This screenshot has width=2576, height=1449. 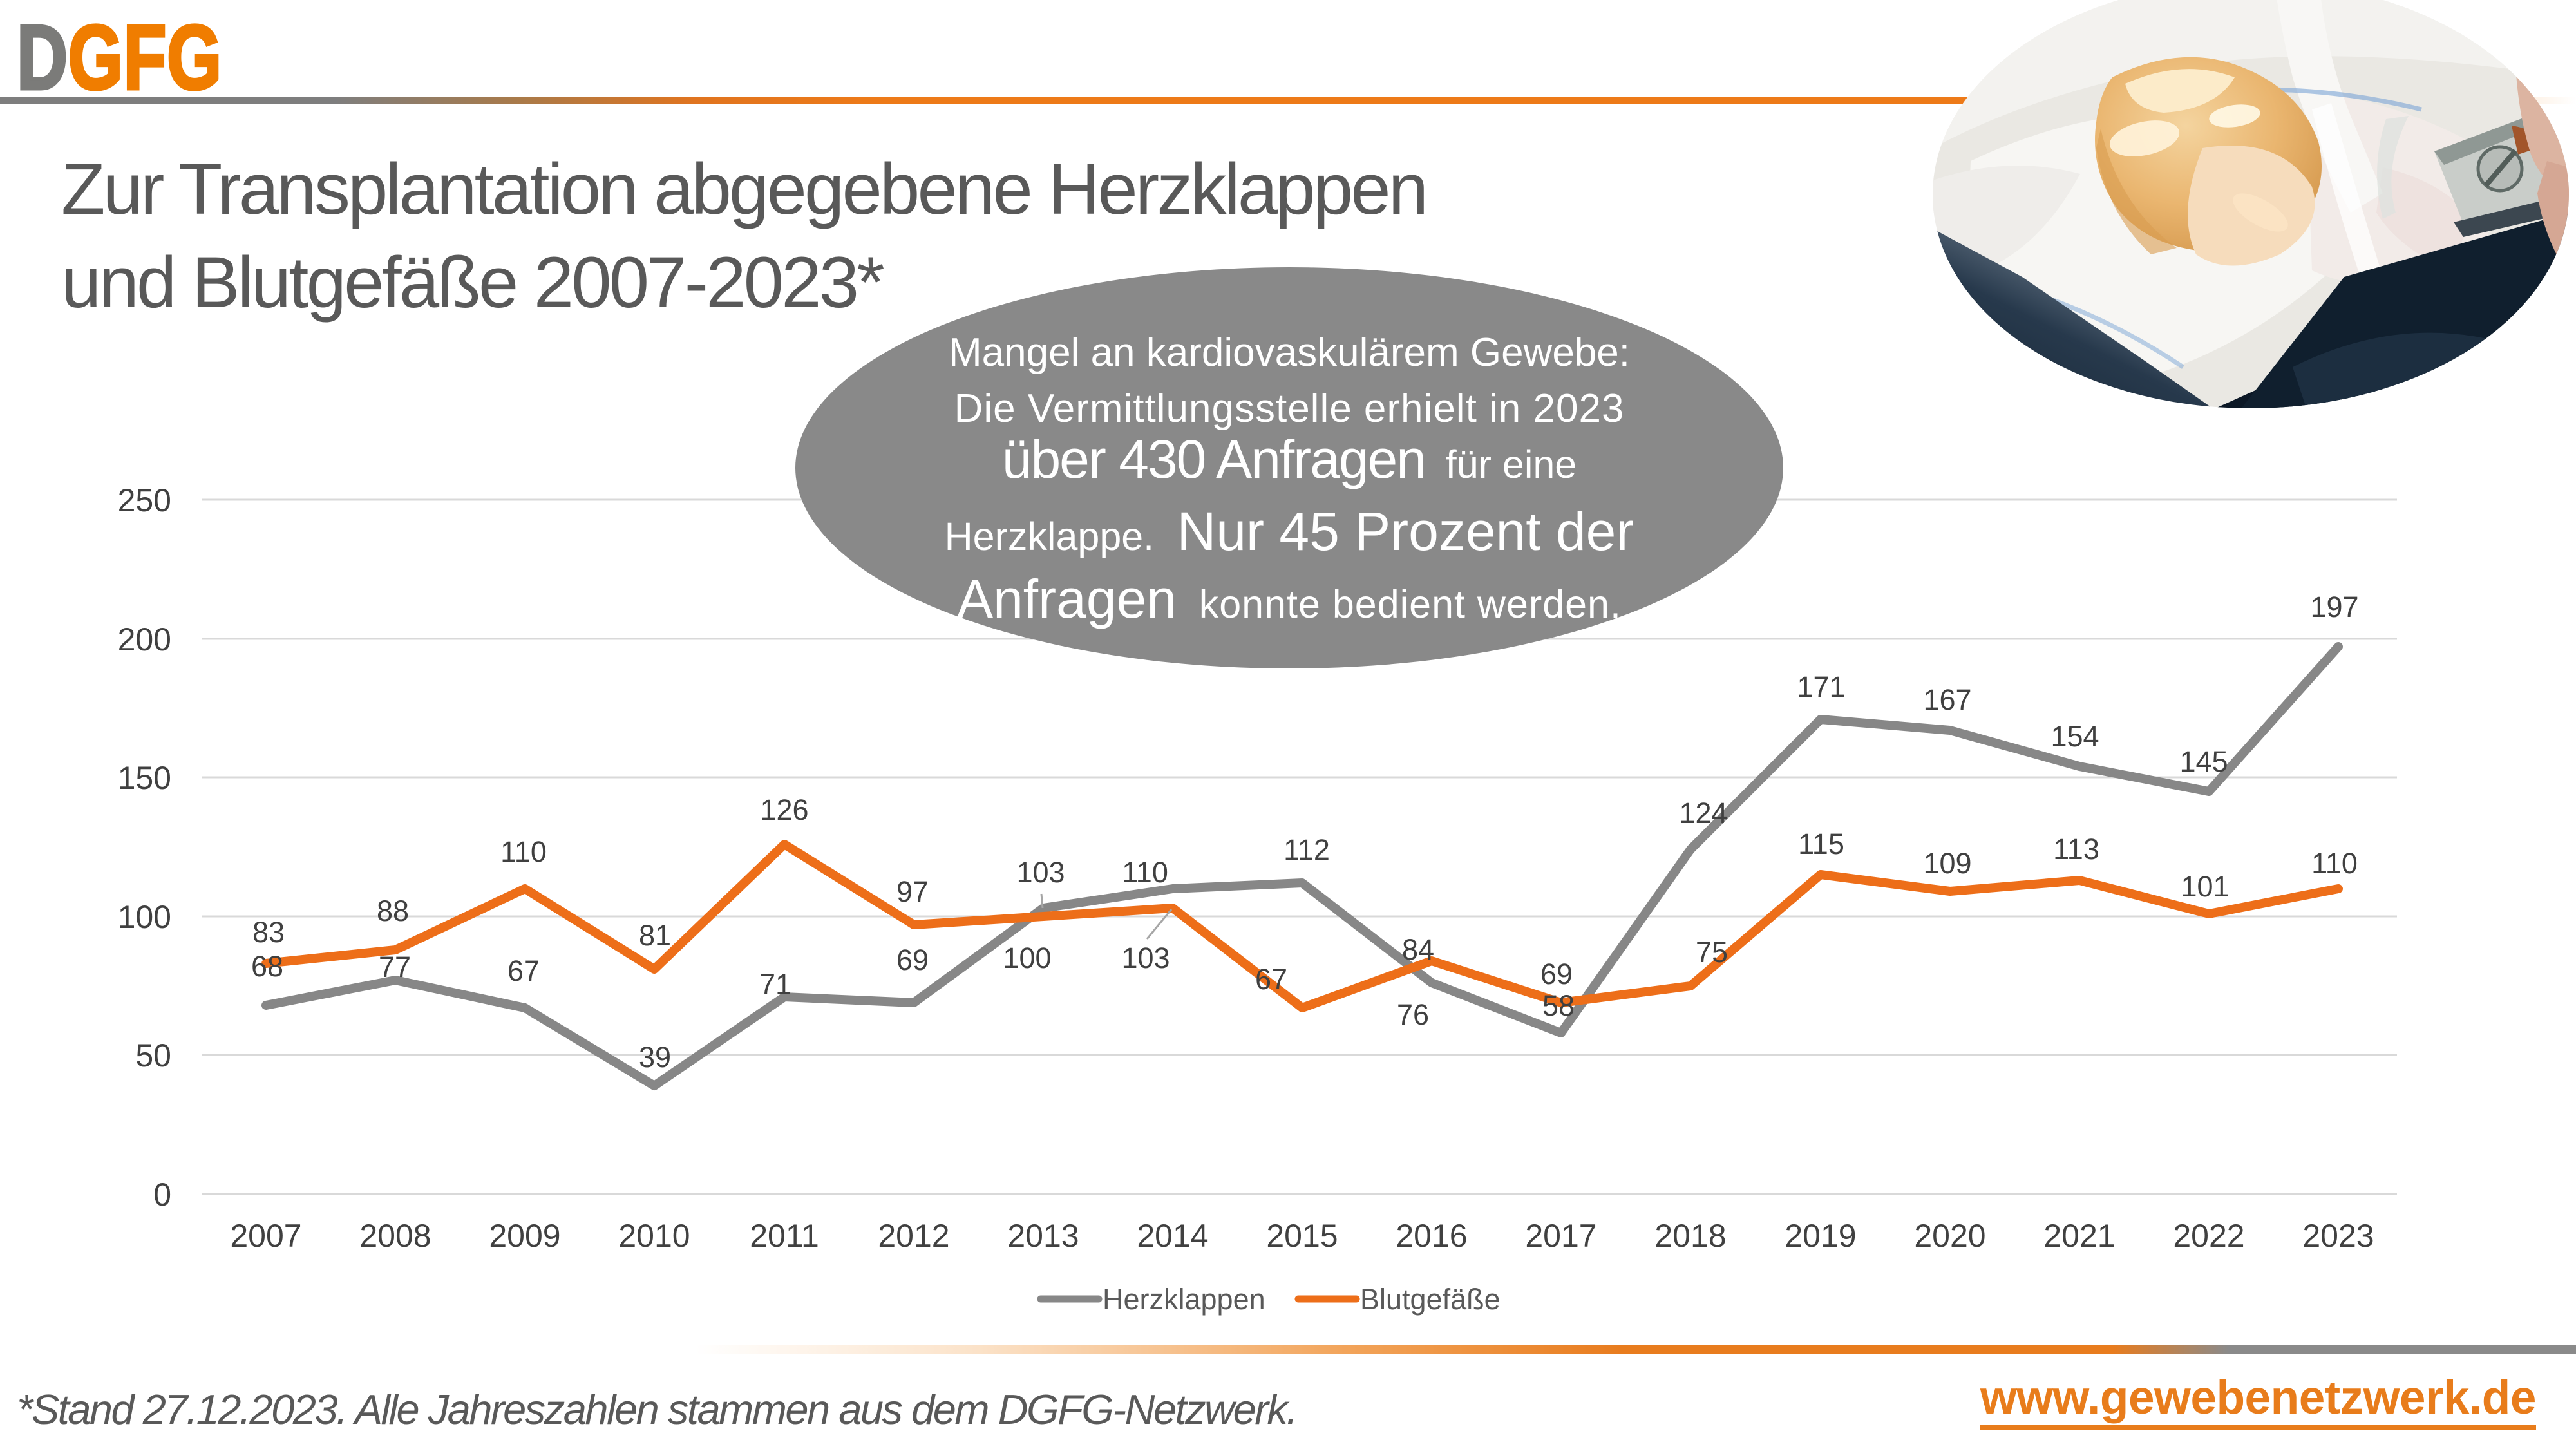 I want to click on svg-text: 200, so click(x=144, y=639).